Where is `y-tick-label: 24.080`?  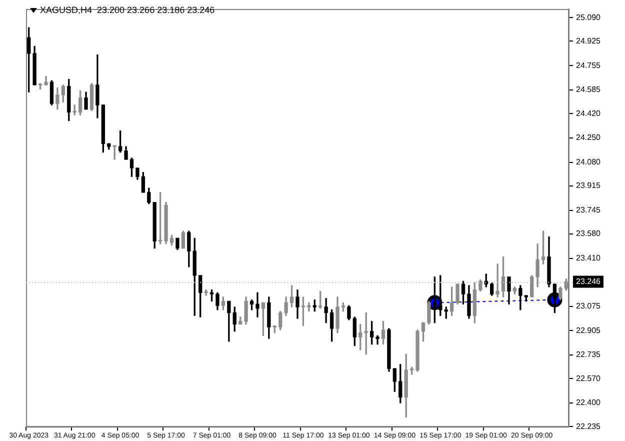
y-tick-label: 24.080 is located at coordinates (589, 161).